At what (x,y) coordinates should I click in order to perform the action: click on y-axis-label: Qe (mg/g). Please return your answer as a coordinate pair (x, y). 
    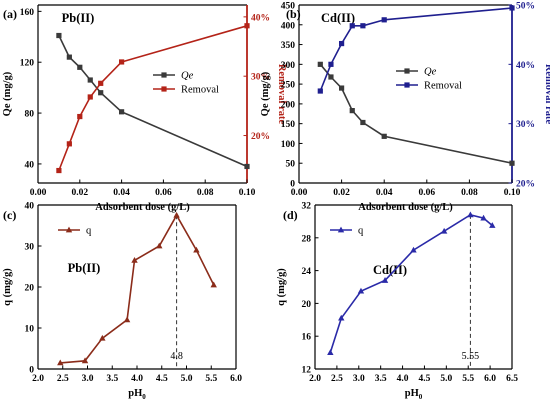
    Looking at the image, I should click on (265, 93).